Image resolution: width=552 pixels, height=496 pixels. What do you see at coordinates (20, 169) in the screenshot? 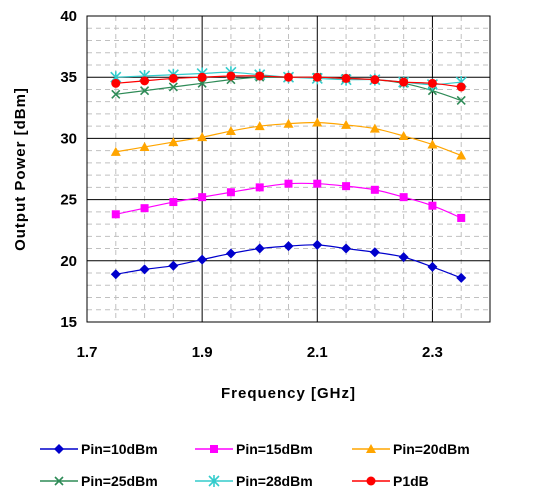
I see `y-axis-label: Output Power [dBm]` at bounding box center [20, 169].